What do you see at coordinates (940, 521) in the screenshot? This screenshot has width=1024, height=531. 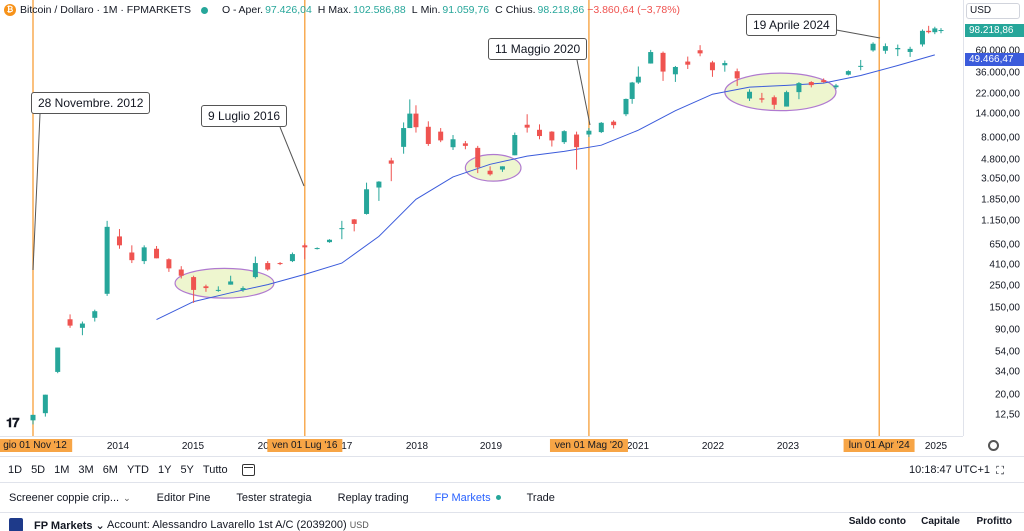 I see `column-equity: Capitale` at bounding box center [940, 521].